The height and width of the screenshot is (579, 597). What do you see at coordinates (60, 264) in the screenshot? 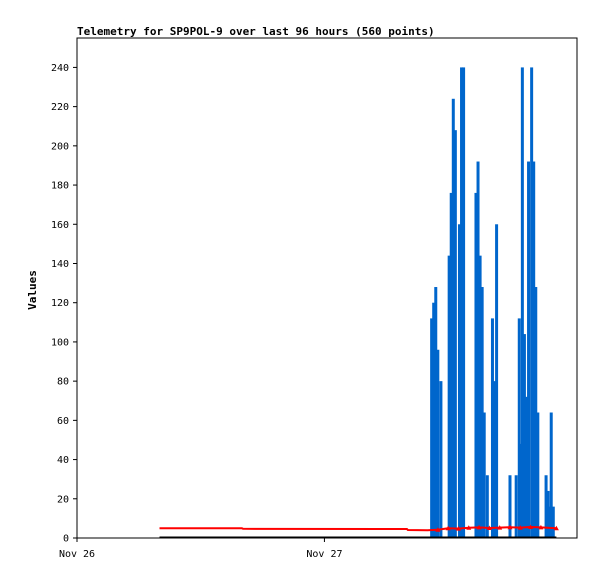
I see `y-tick-label: 140` at bounding box center [60, 264].